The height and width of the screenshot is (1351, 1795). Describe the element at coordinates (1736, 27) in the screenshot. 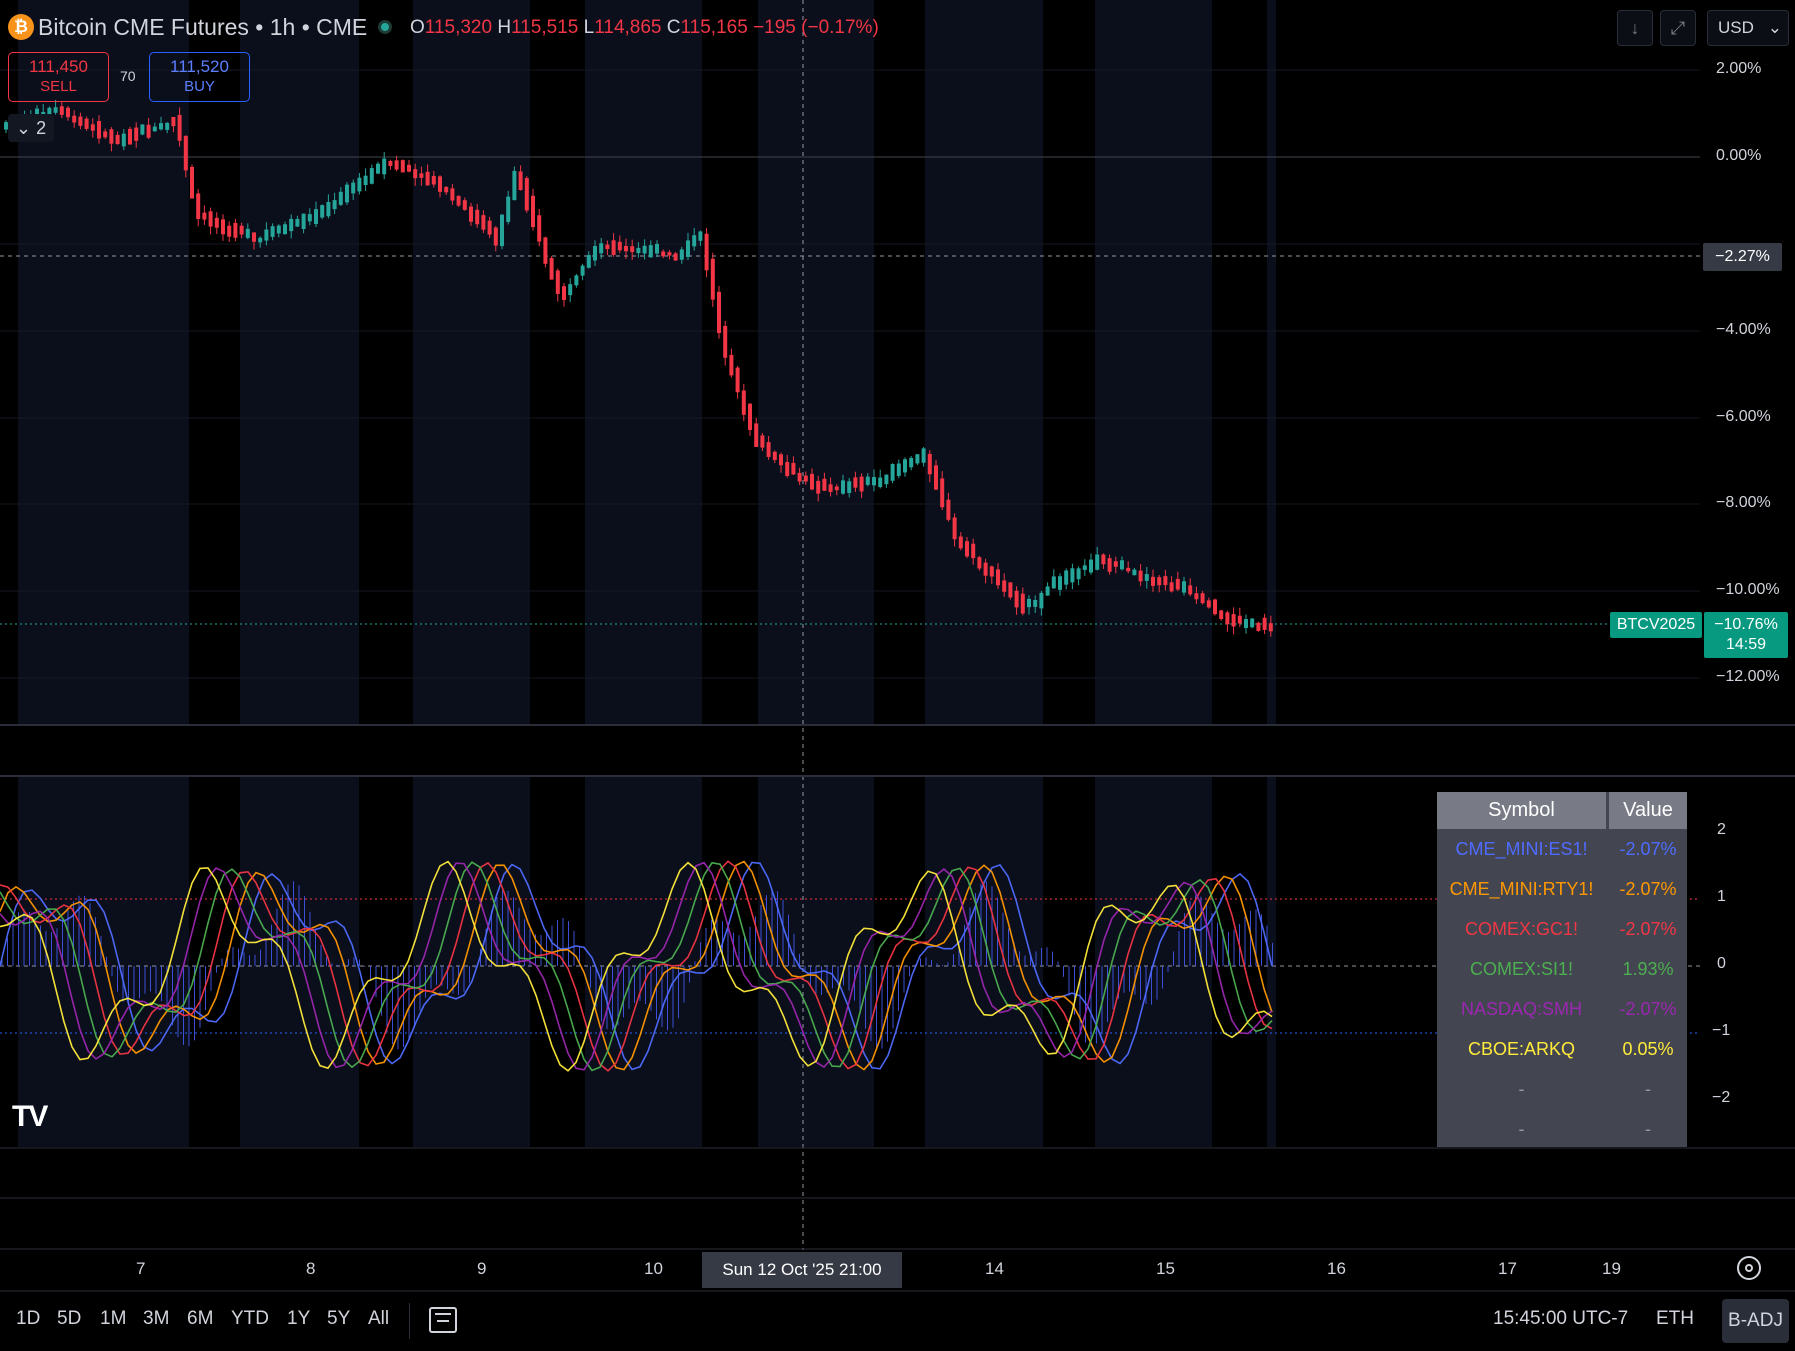

I see `currency-value: USD` at that location.